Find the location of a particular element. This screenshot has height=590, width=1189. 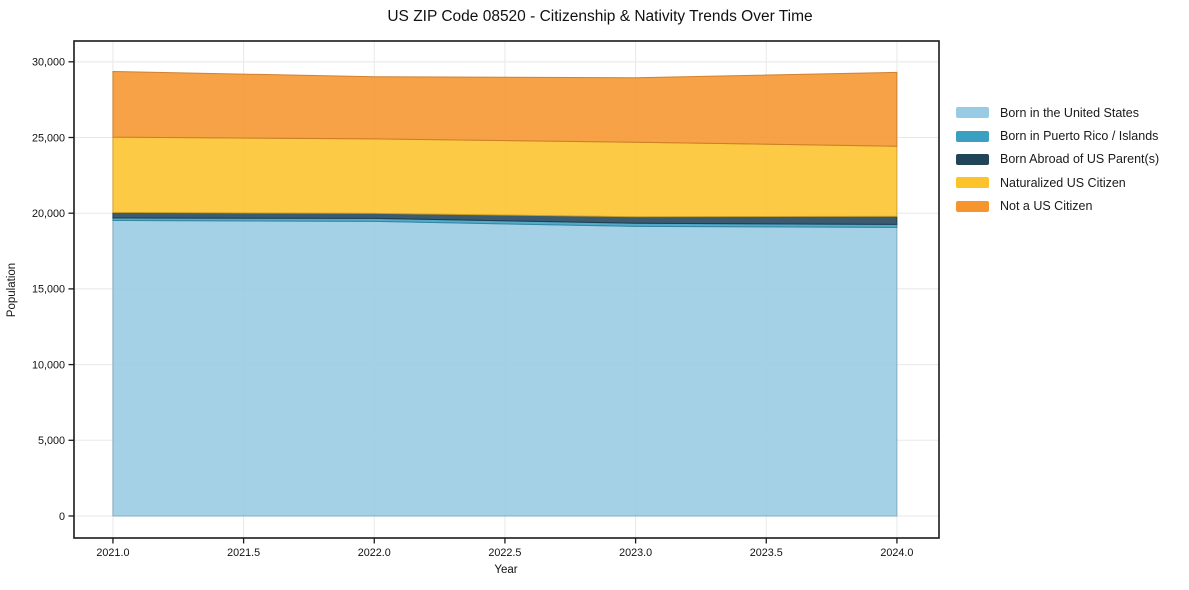

y-tick-label: 20,000 is located at coordinates (48, 214).